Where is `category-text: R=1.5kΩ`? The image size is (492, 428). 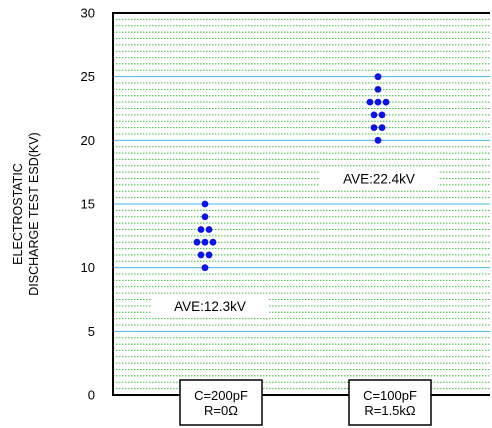 category-text: R=1.5kΩ is located at coordinates (390, 410).